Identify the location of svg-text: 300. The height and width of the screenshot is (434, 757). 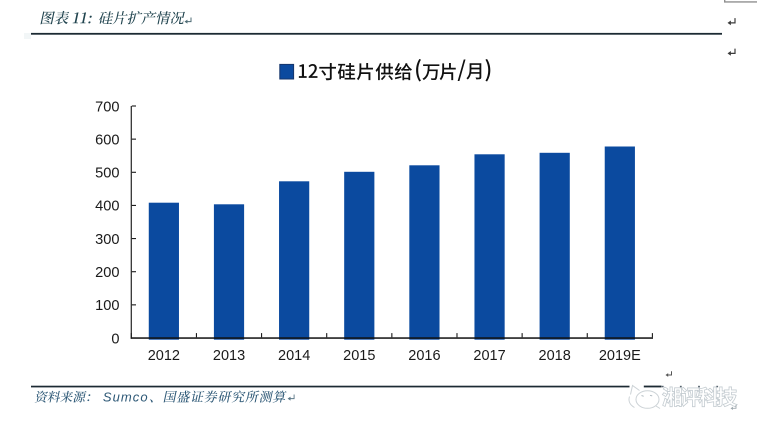
(107, 240).